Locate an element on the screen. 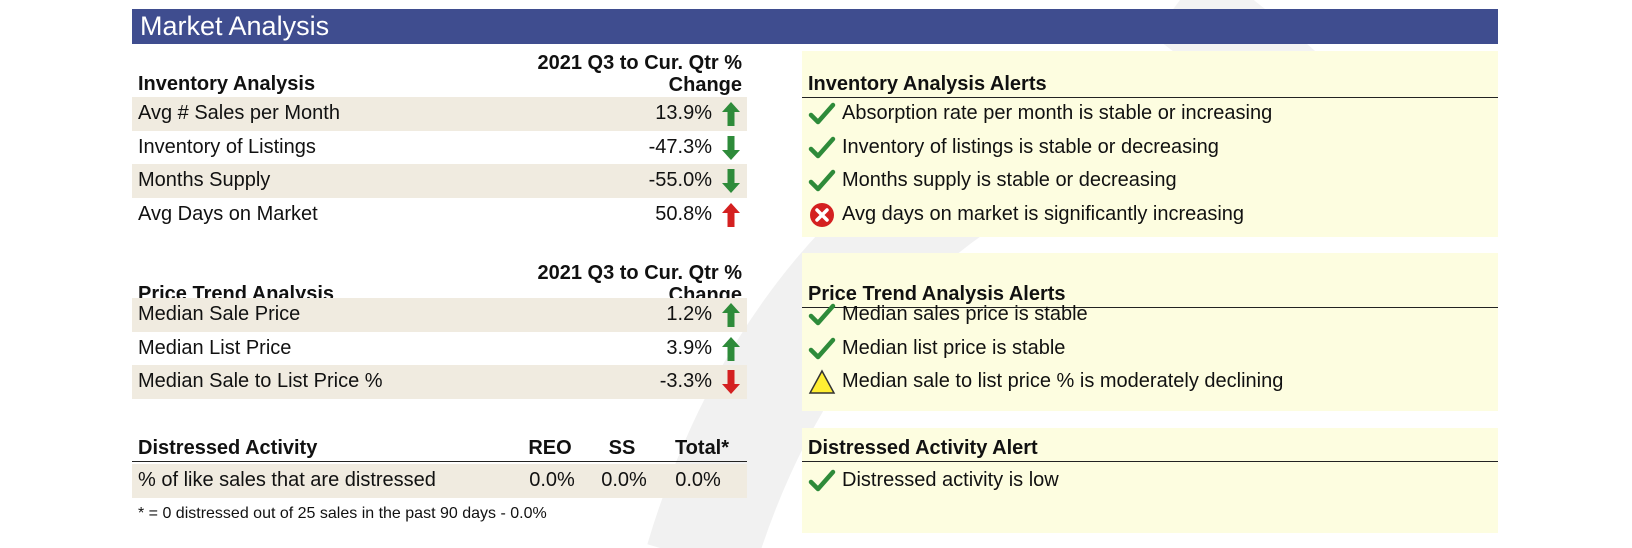 The image size is (1632, 548). price-row-value: 1.2% is located at coordinates (689, 314).